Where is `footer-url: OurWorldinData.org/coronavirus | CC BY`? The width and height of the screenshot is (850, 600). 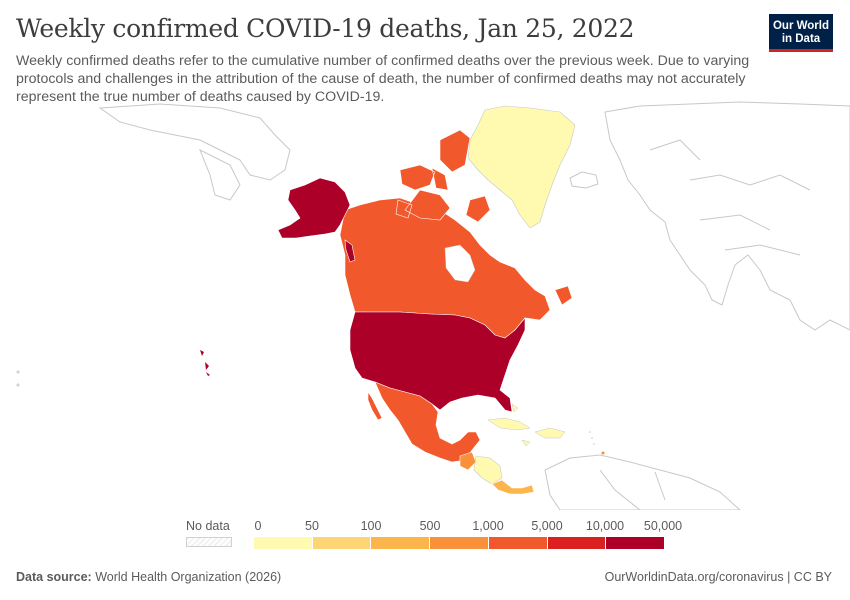 footer-url: OurWorldinData.org/coronavirus | CC BY is located at coordinates (718, 577).